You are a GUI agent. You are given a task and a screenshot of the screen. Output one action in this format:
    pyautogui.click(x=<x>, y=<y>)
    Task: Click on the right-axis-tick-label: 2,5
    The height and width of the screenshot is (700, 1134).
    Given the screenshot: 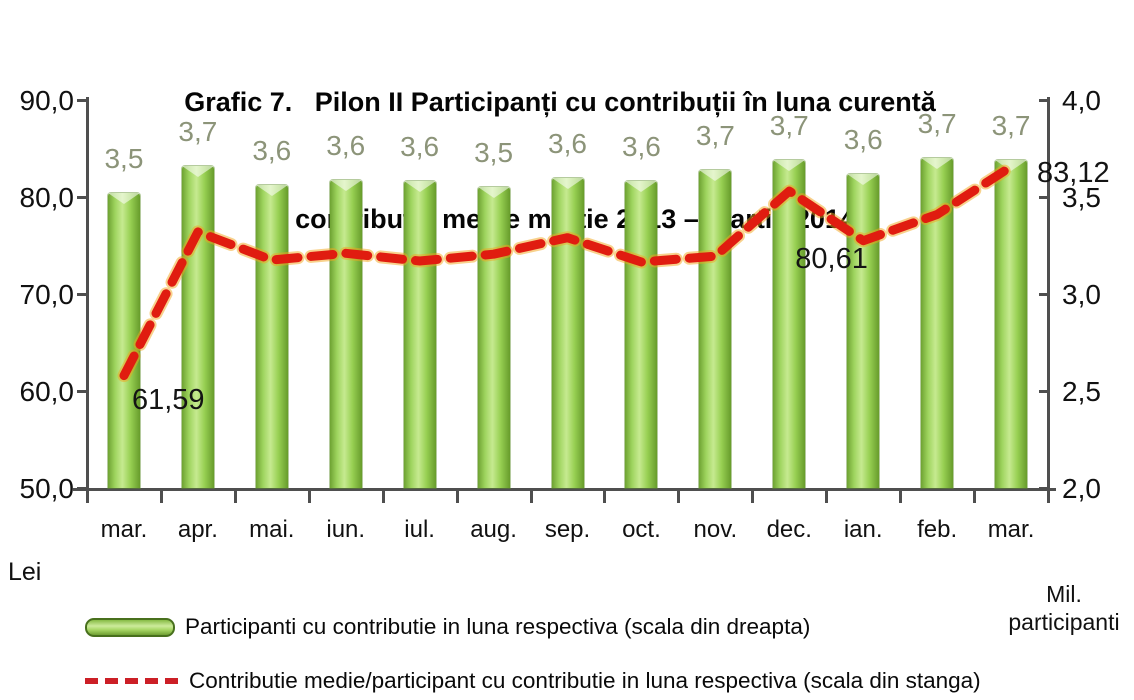 What is the action you would take?
    pyautogui.click(x=1081, y=391)
    